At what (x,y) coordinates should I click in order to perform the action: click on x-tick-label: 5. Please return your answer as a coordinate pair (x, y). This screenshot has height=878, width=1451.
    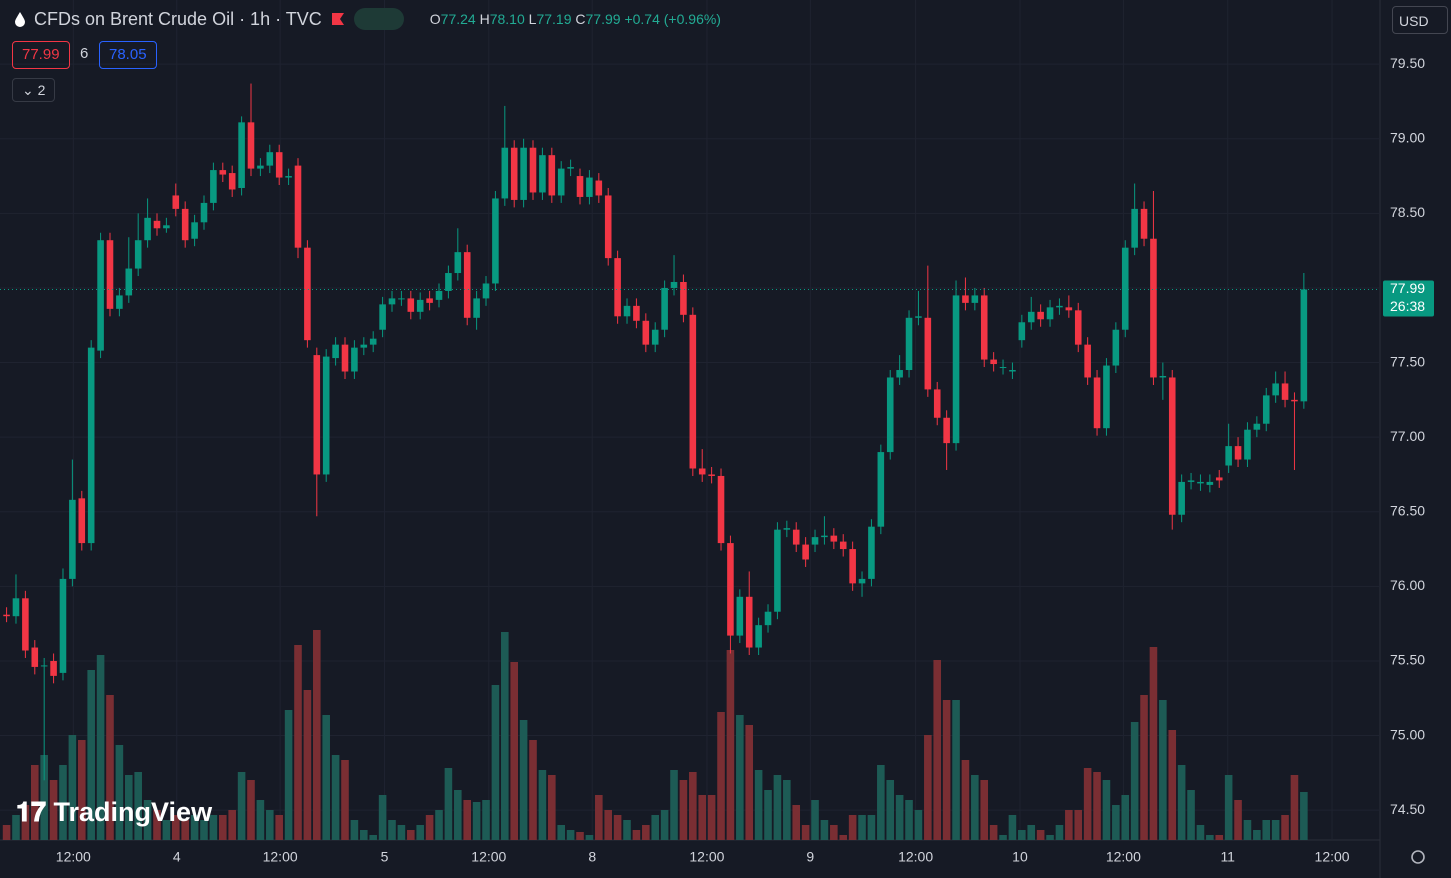
    Looking at the image, I should click on (385, 857).